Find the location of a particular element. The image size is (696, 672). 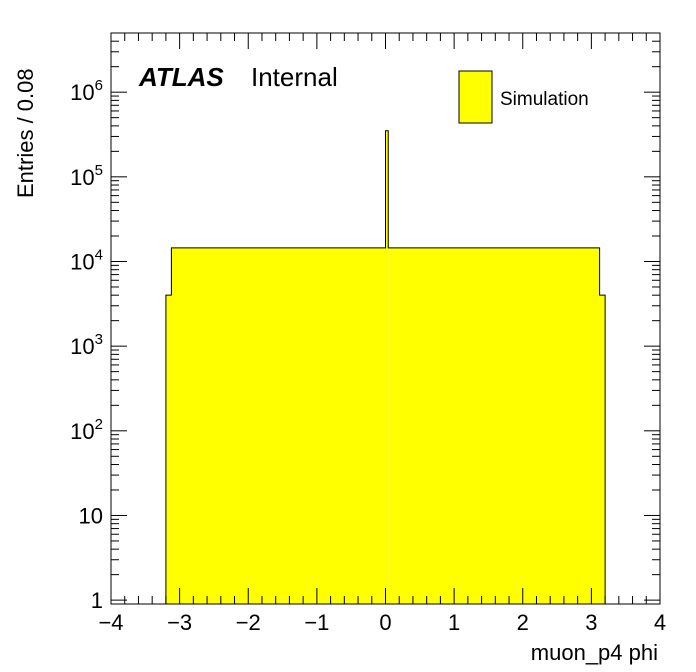

y-tick-exponent: 4 is located at coordinates (99, 254).